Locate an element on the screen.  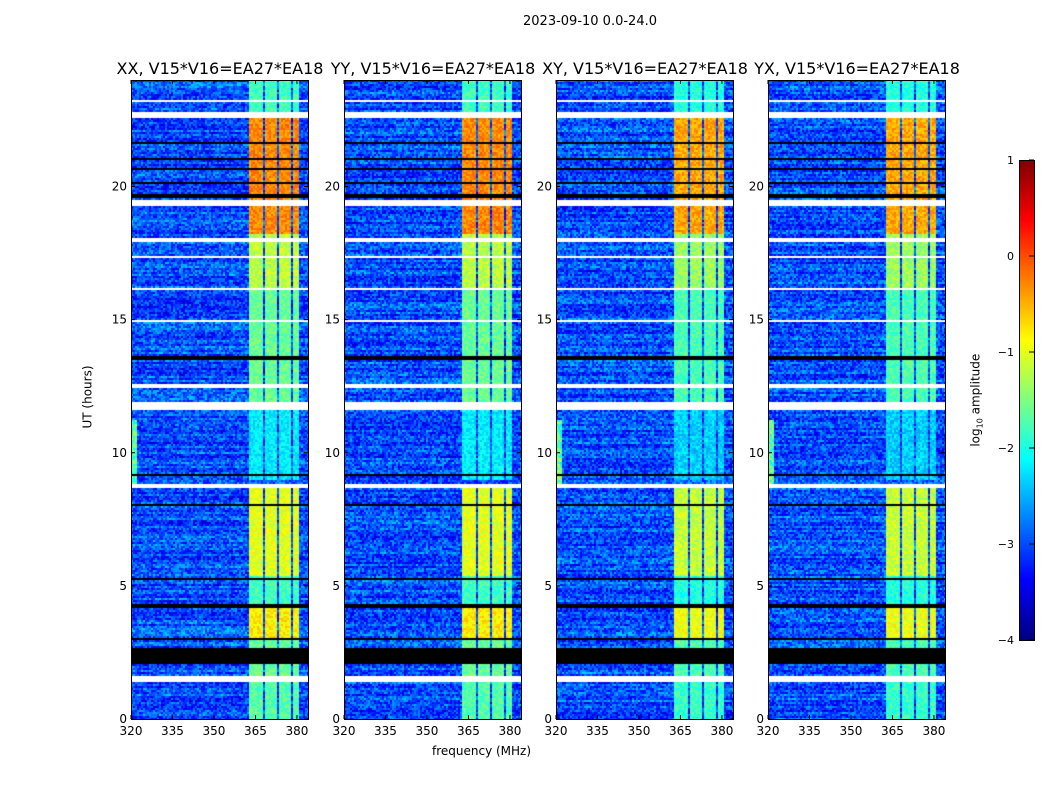
colorbar-label-sub: 10 is located at coordinates (980, 423).